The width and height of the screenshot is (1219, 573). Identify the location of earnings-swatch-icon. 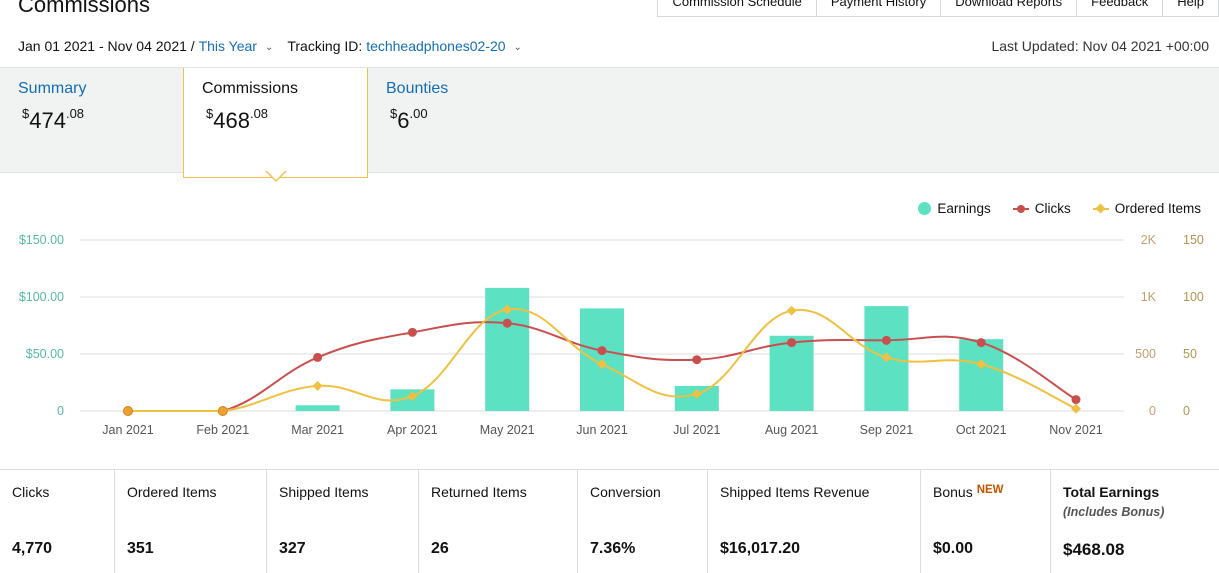
(925, 208).